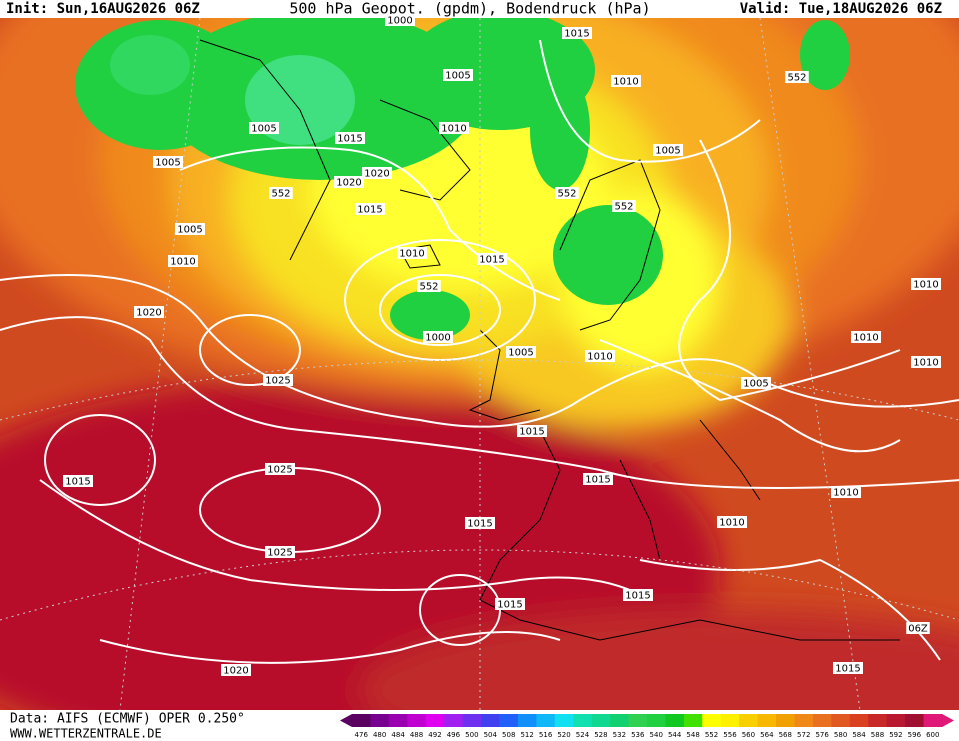 Image resolution: width=959 pixels, height=741 pixels. I want to click on colorbar-arrow-right, so click(948, 720).